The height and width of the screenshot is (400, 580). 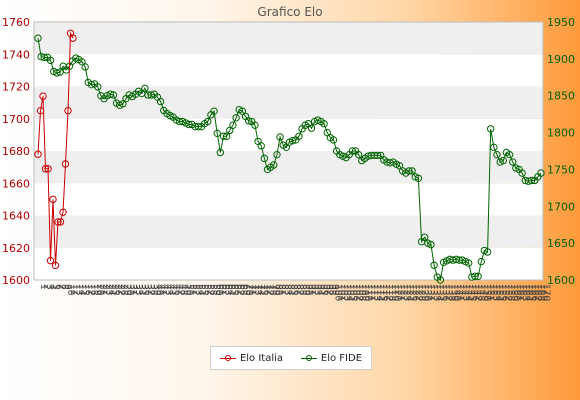 What do you see at coordinates (168, 289) in the screenshot?
I see `x-tick-label: 43` at bounding box center [168, 289].